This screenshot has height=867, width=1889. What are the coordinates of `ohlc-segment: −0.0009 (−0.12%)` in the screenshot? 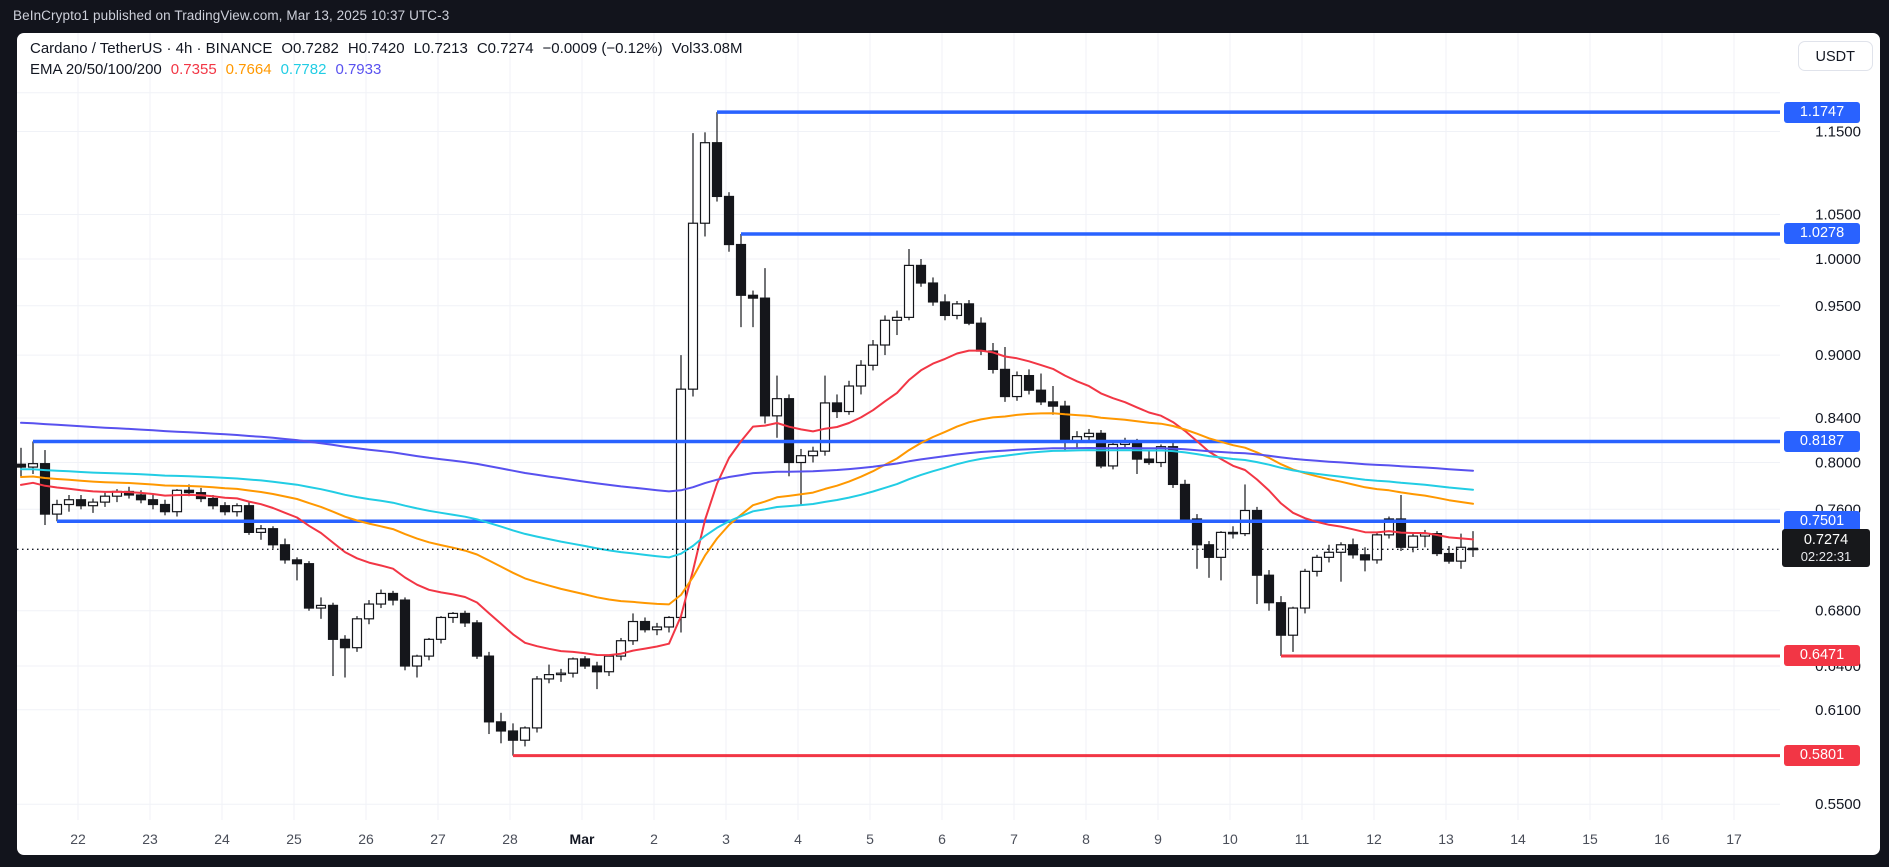 It's located at (602, 48).